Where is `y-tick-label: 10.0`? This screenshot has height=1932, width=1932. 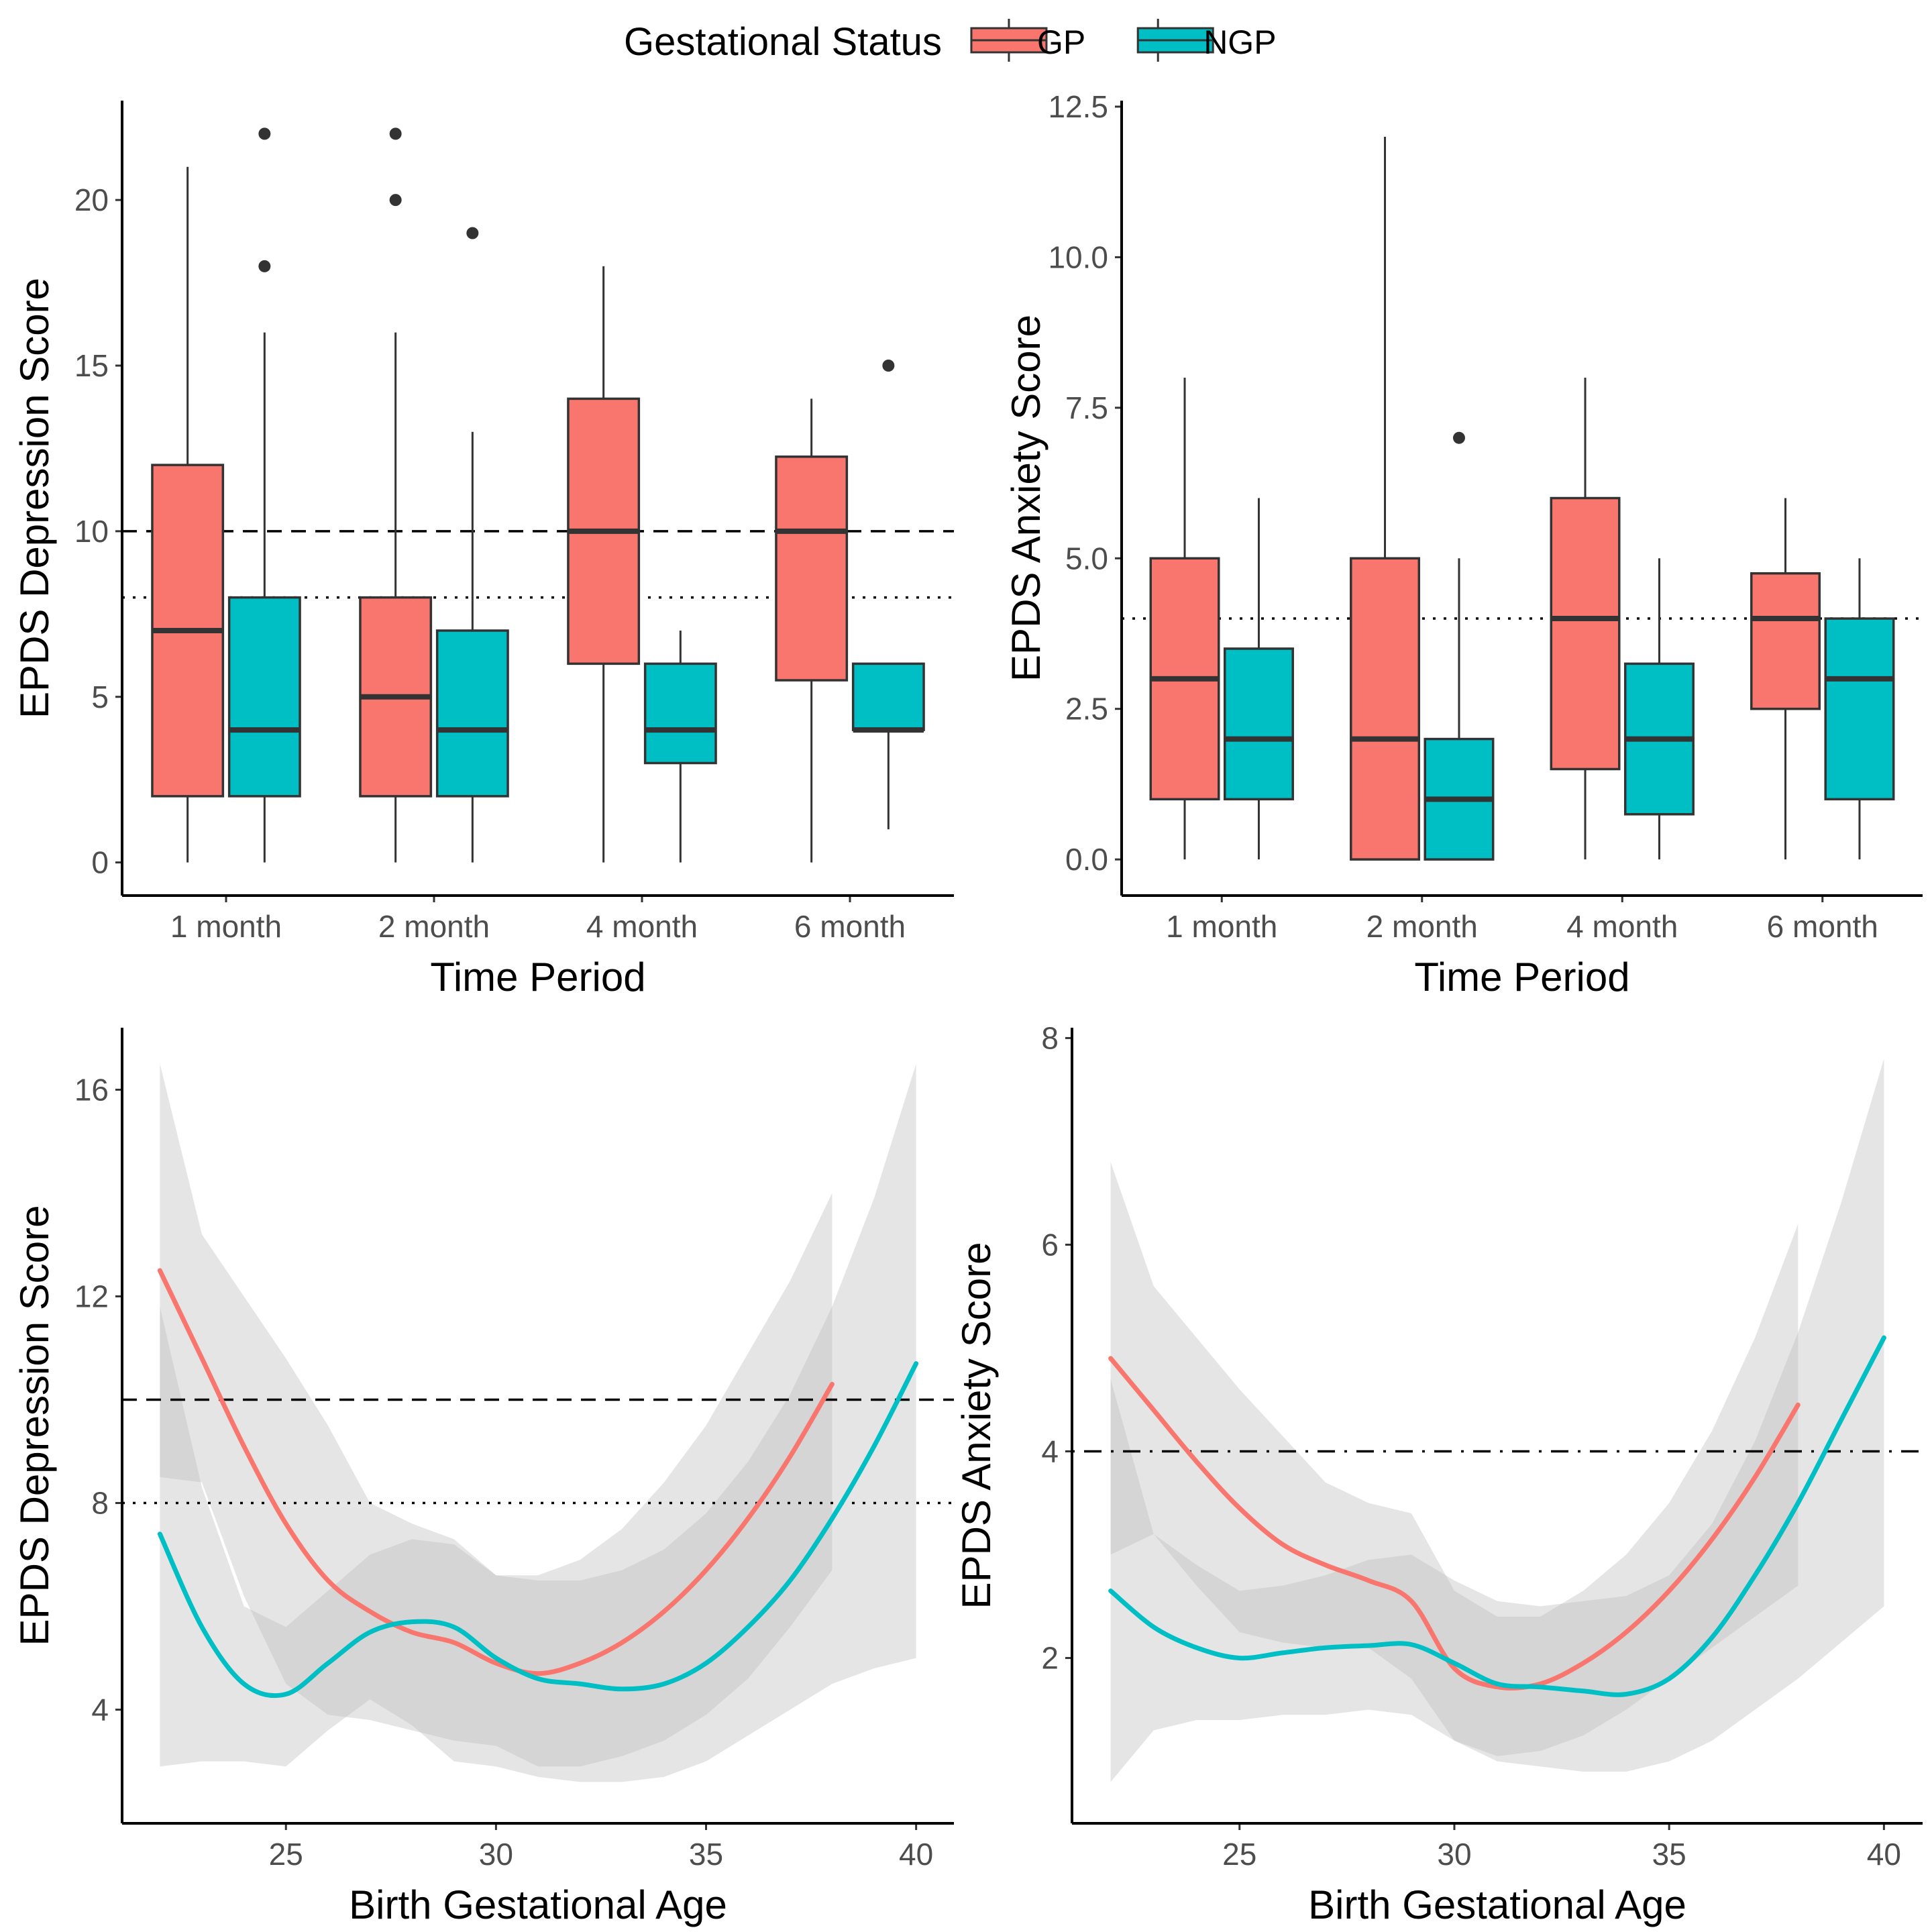
y-tick-label: 10.0 is located at coordinates (1078, 256).